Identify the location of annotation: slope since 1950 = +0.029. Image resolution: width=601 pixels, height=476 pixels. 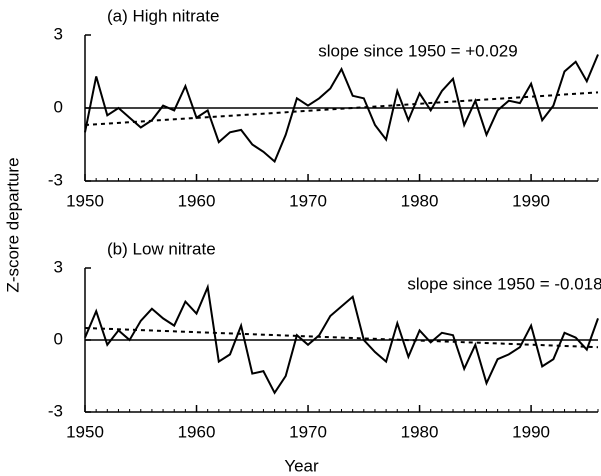
(417, 50).